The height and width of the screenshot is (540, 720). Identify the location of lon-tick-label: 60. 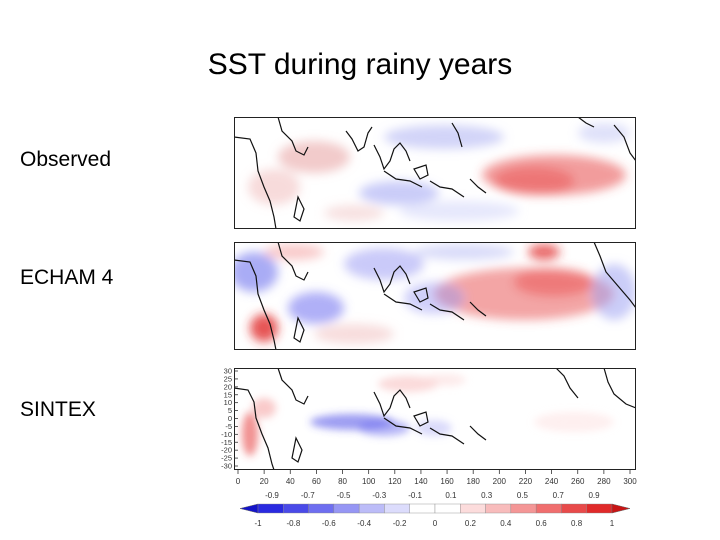
(316, 481).